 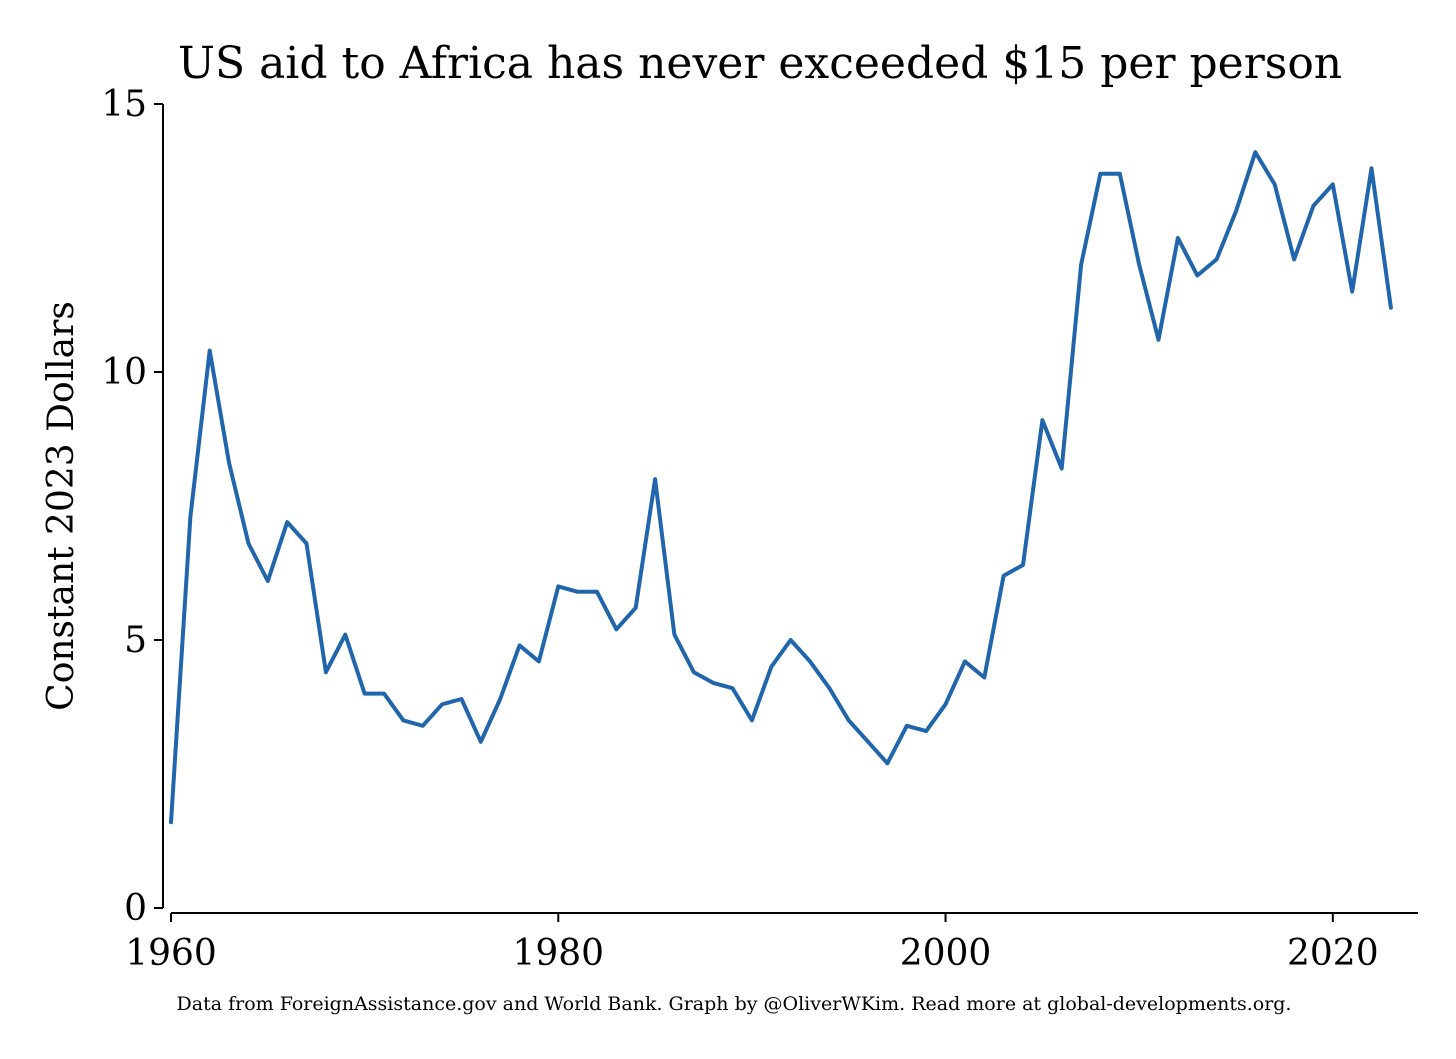 I want to click on y-tick-label: 0, so click(x=135, y=908).